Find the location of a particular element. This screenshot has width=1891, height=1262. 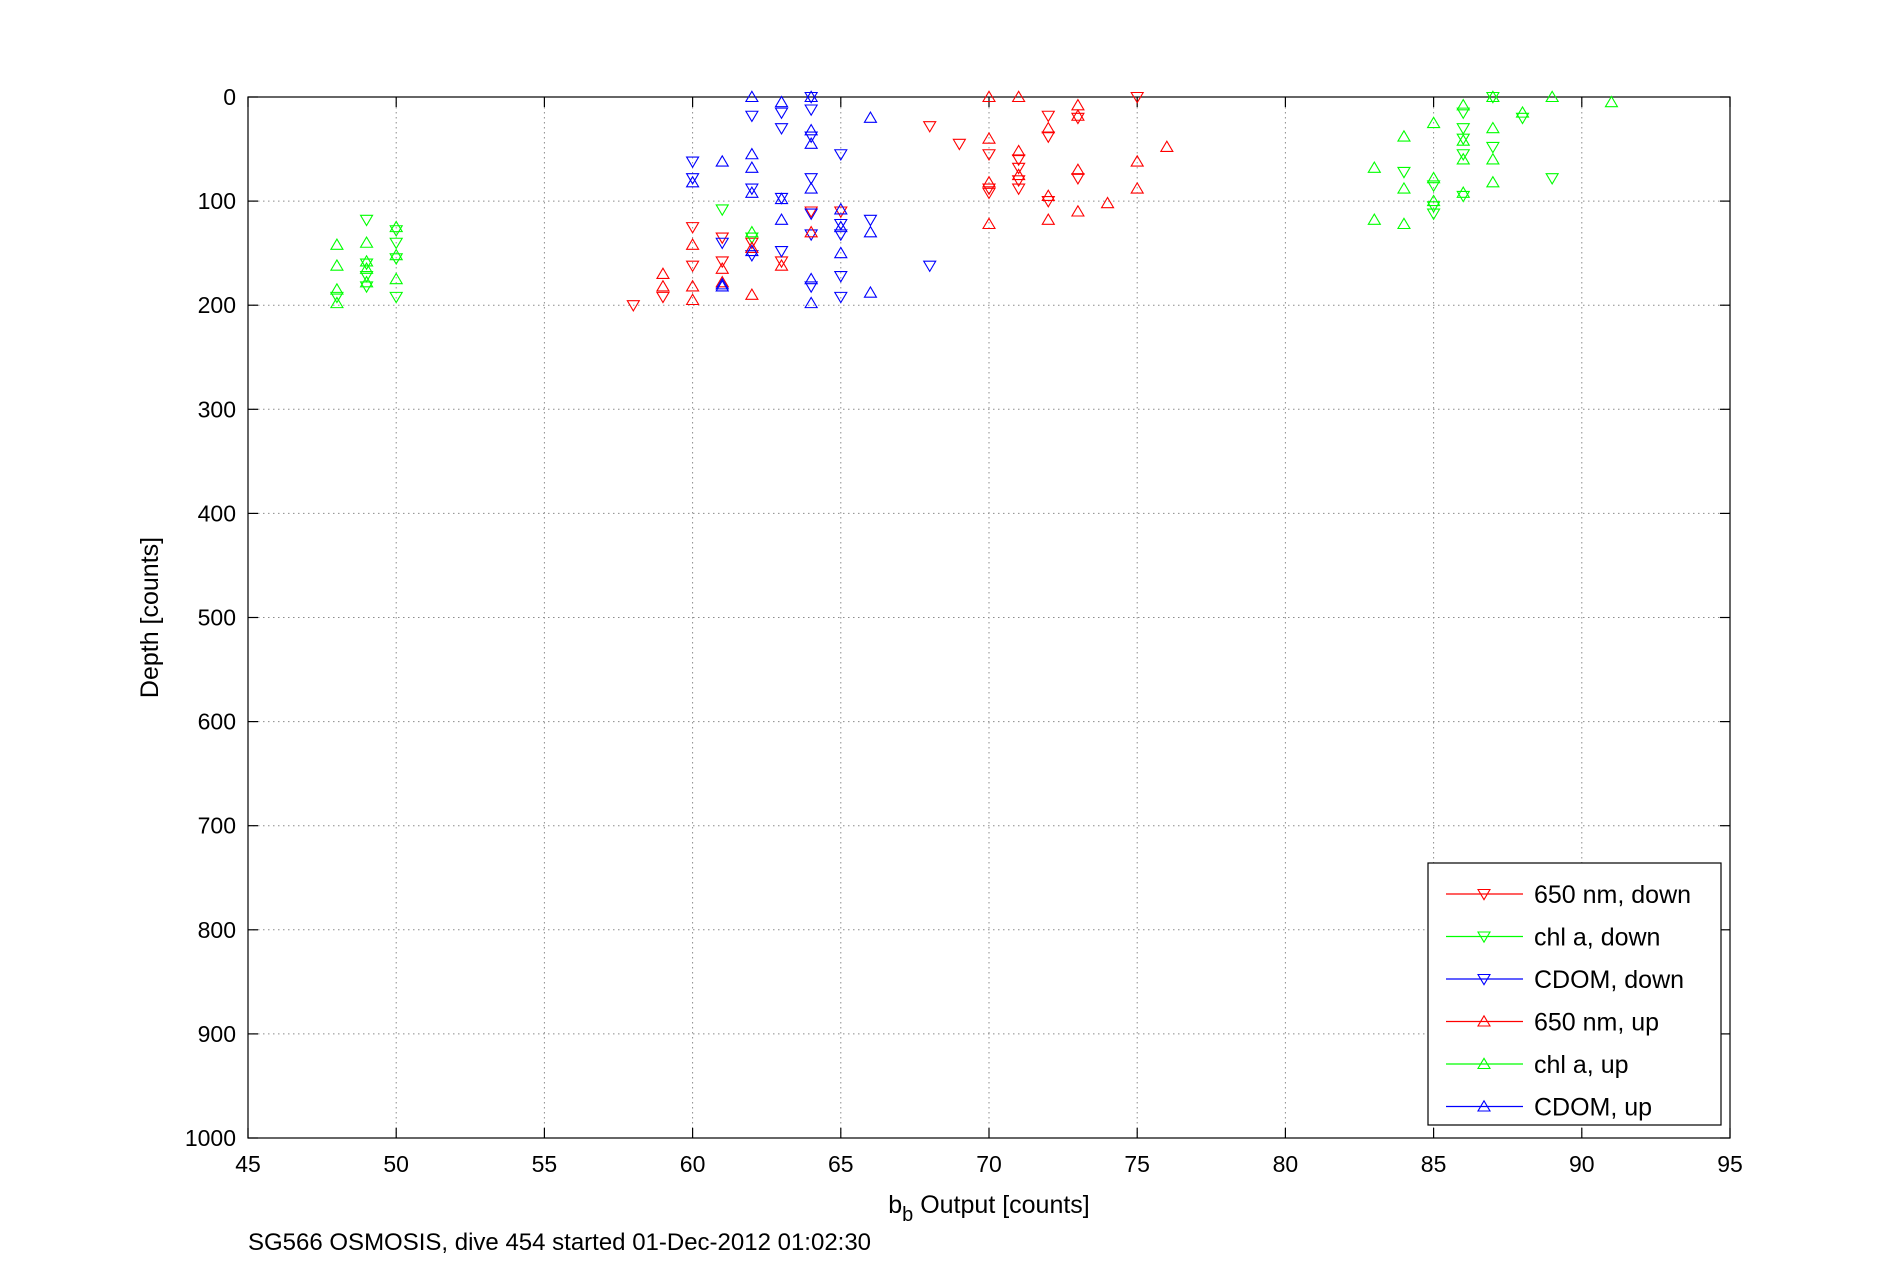

x-tick-label: 85 is located at coordinates (1434, 1164).